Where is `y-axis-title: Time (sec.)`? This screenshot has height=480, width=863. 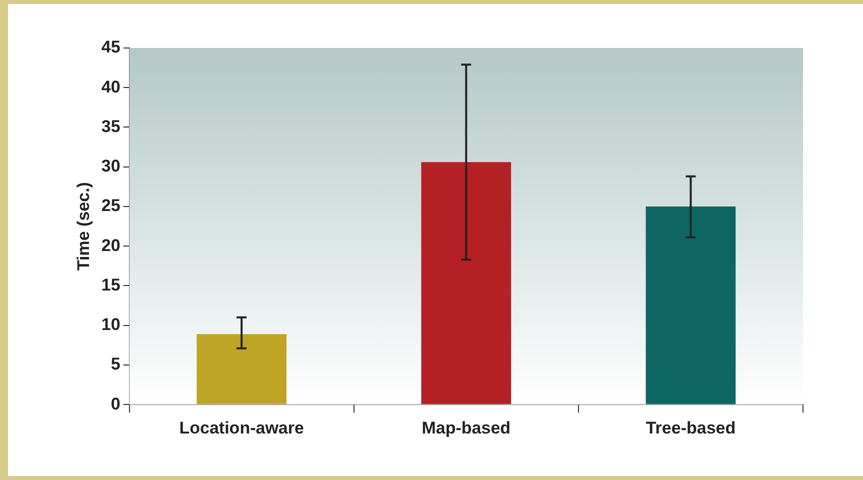 y-axis-title: Time (sec.) is located at coordinates (83, 226).